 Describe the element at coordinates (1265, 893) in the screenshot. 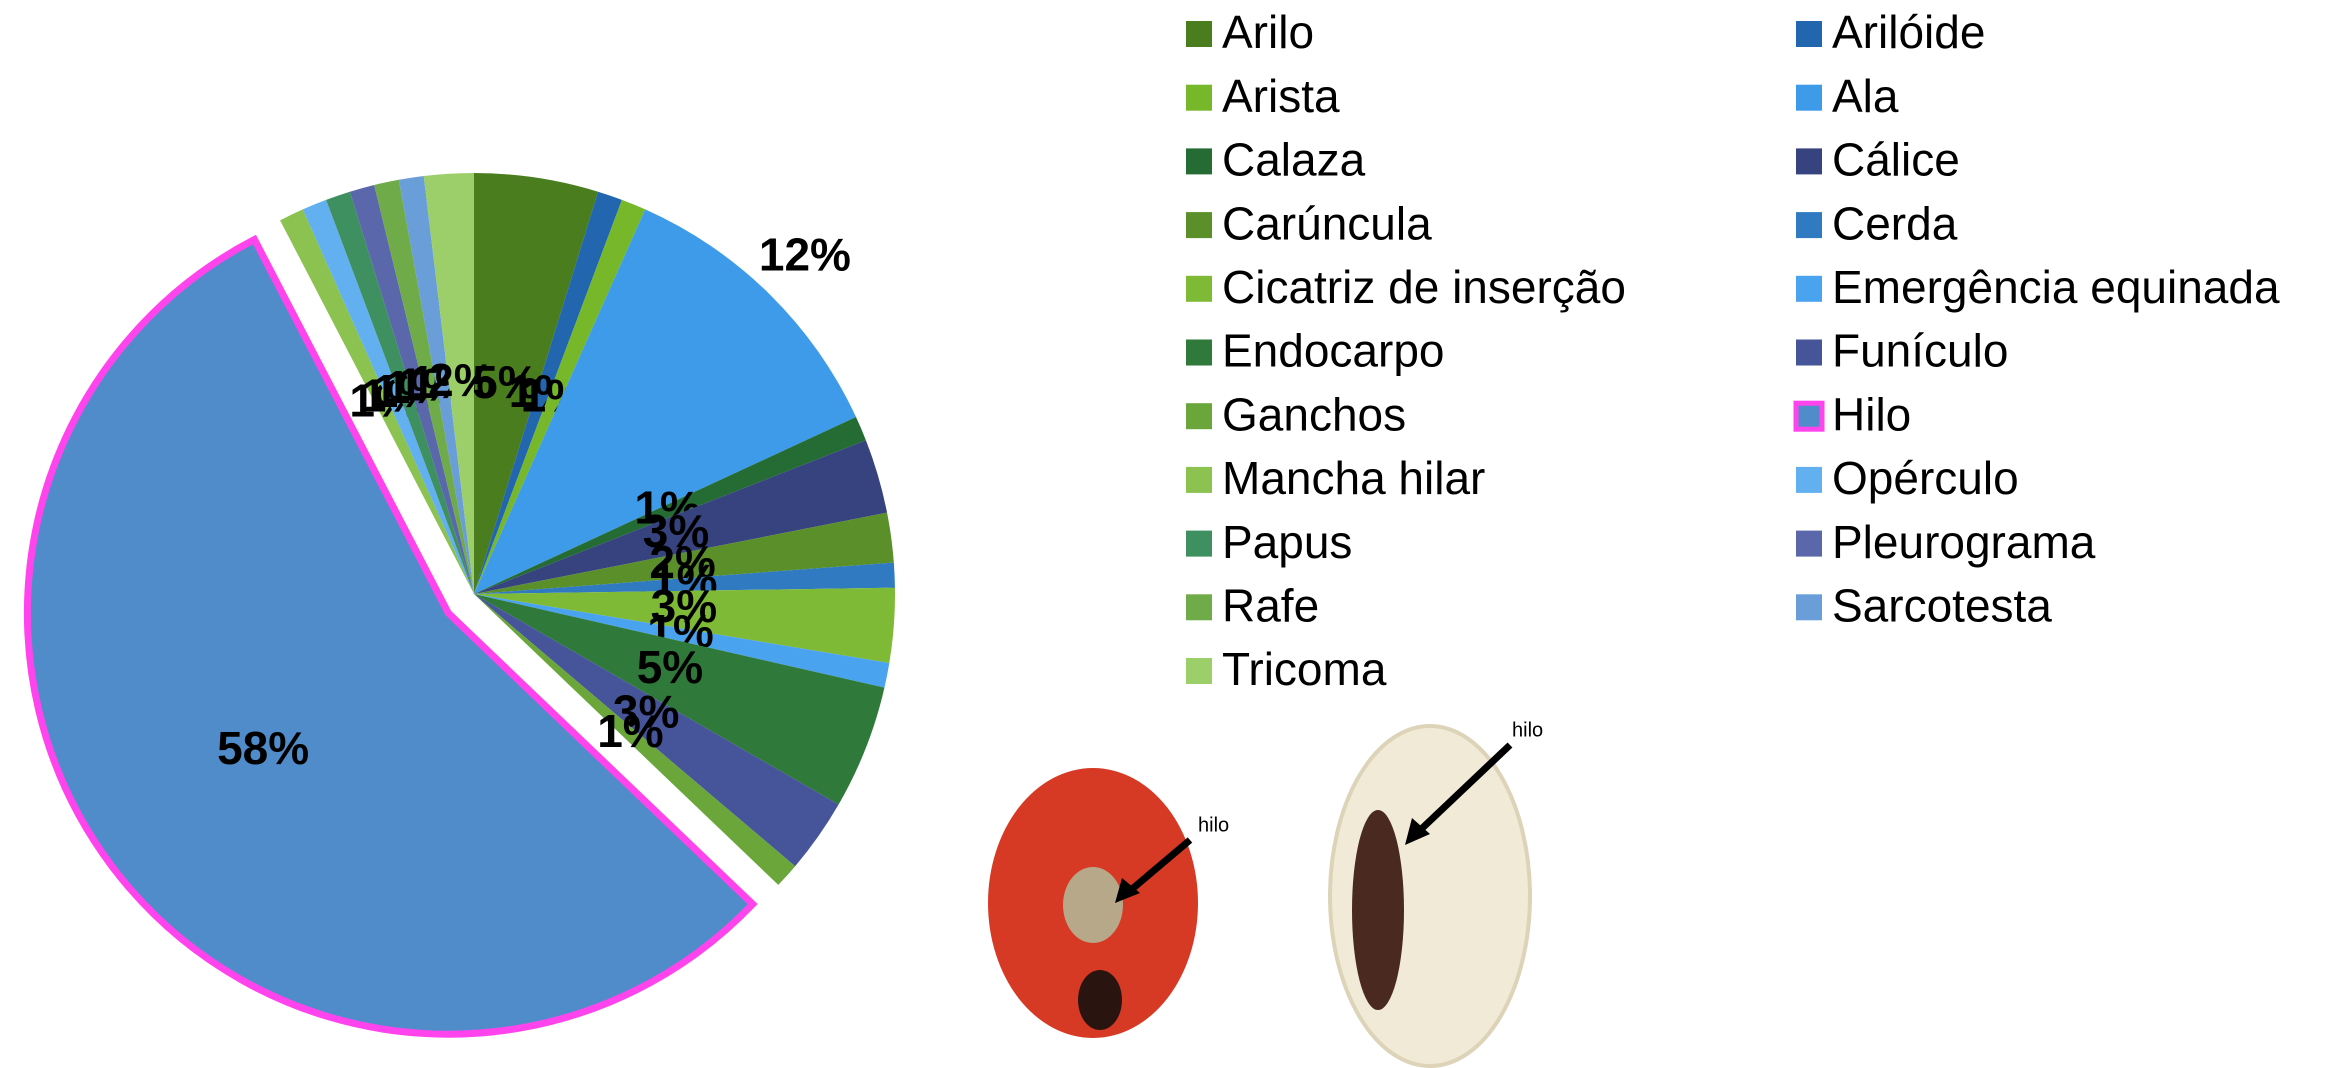

I see `seed-photos: hilo hilo` at that location.